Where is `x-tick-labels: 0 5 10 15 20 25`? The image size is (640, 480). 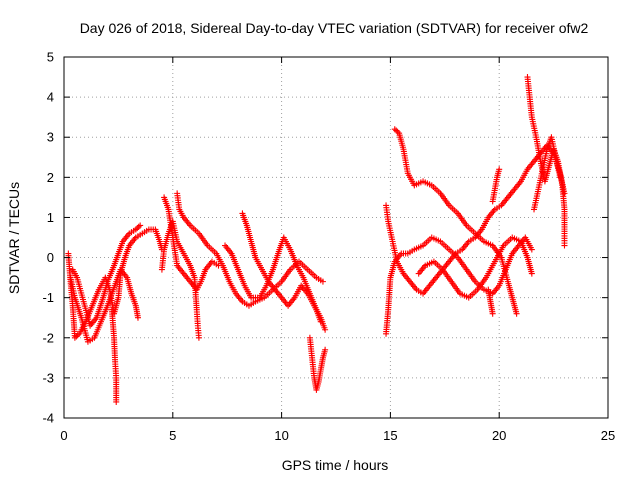
x-tick-labels: 0 5 10 15 20 25 is located at coordinates (337, 435).